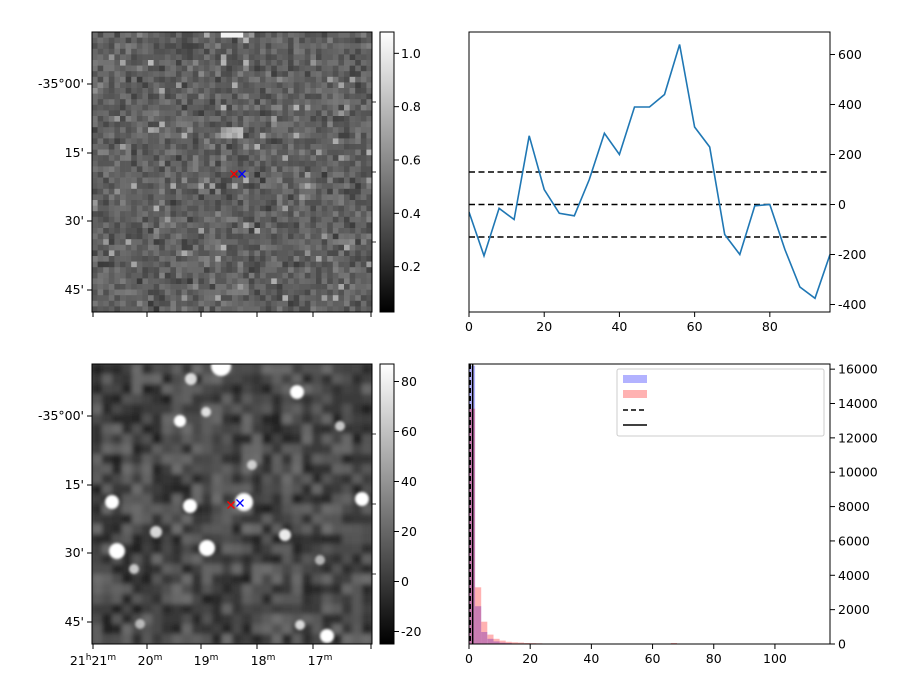 The width and height of the screenshot is (913, 699). Describe the element at coordinates (387, 172) in the screenshot. I see `filter-colorbar` at that location.